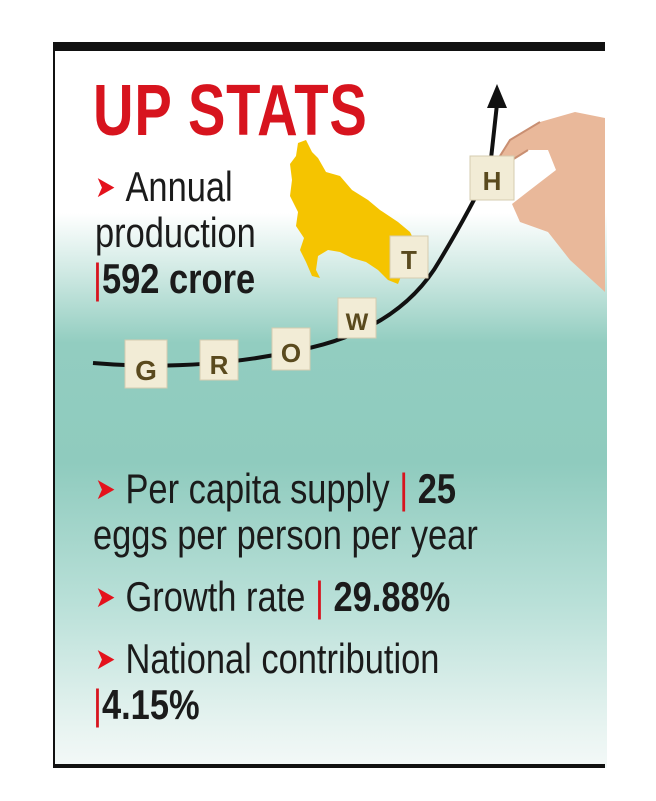 This screenshot has width=656, height=801. I want to click on stat-growth: ➤ Growth rate | 29.88%, so click(272, 599).